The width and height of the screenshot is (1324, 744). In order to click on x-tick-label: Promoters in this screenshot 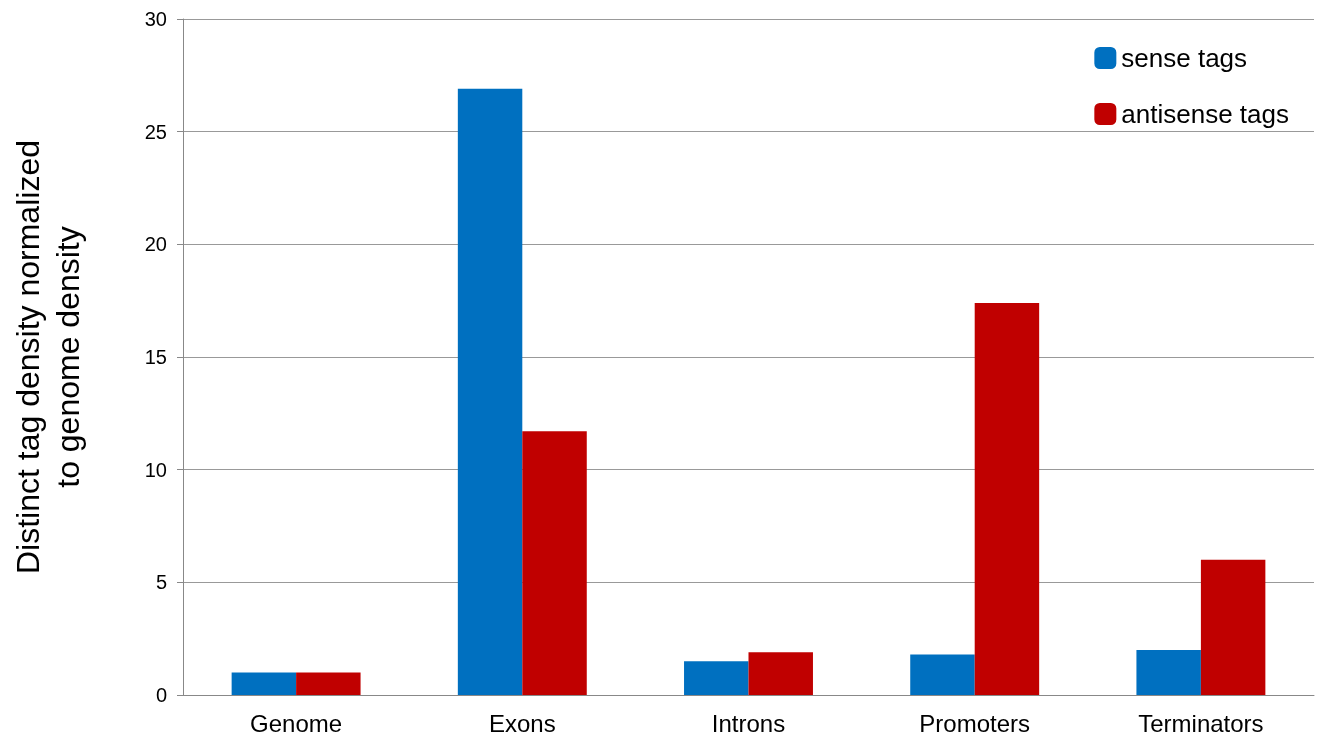, I will do `click(975, 723)`.